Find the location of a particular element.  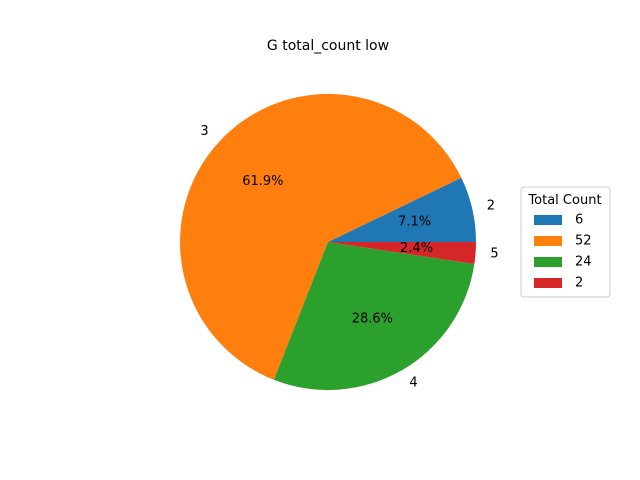

percent-label: 28.6% is located at coordinates (372, 318).